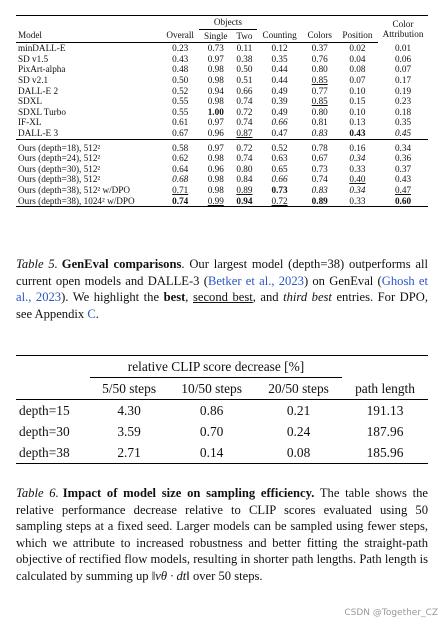  Describe the element at coordinates (44, 410) in the screenshot. I see `row-label: depth=15` at that location.